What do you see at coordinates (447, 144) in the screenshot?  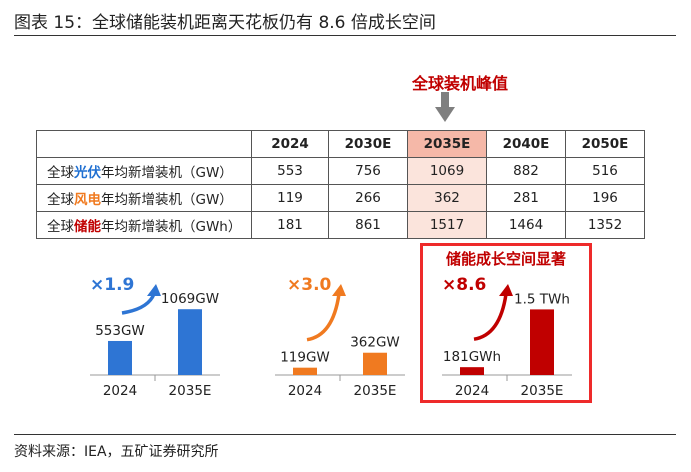 I see `column-header-2035e: 2035E` at bounding box center [447, 144].